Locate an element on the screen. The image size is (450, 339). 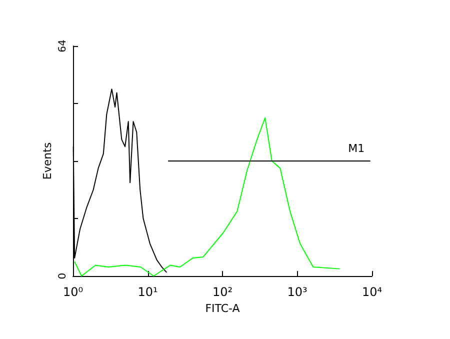
y-tick-label: 0 is located at coordinates (63, 276).